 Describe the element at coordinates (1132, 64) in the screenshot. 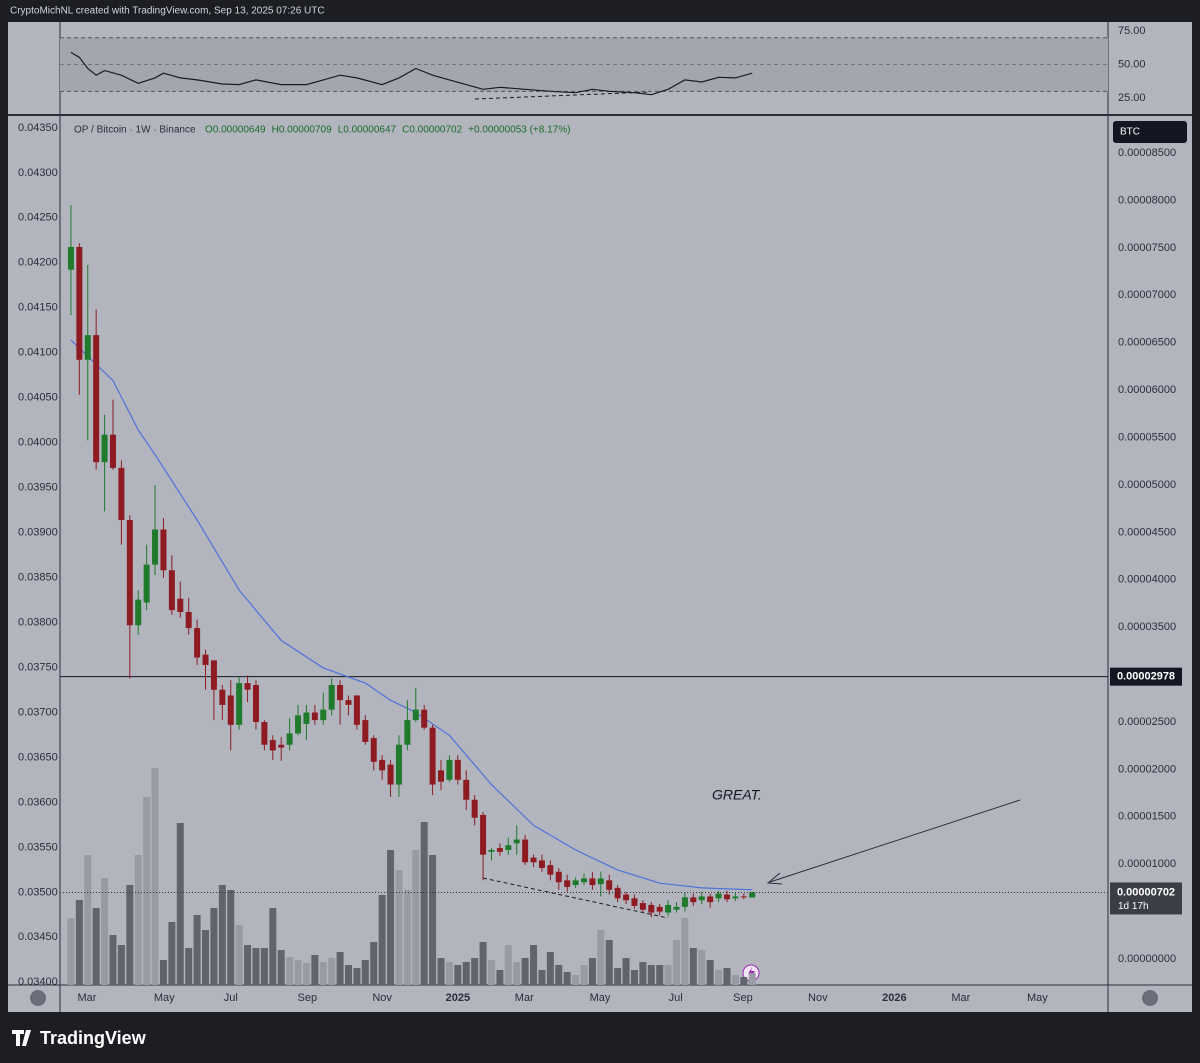

I see `rsi-tick-label: 50.00` at that location.